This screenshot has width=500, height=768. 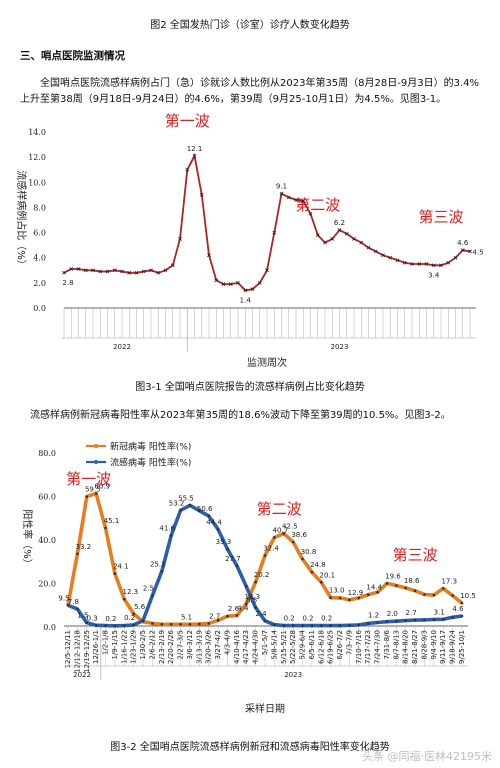 What do you see at coordinates (312, 645) in the screenshot?
I see `chart2-x-tick-label: 6/5-6/11` at bounding box center [312, 645].